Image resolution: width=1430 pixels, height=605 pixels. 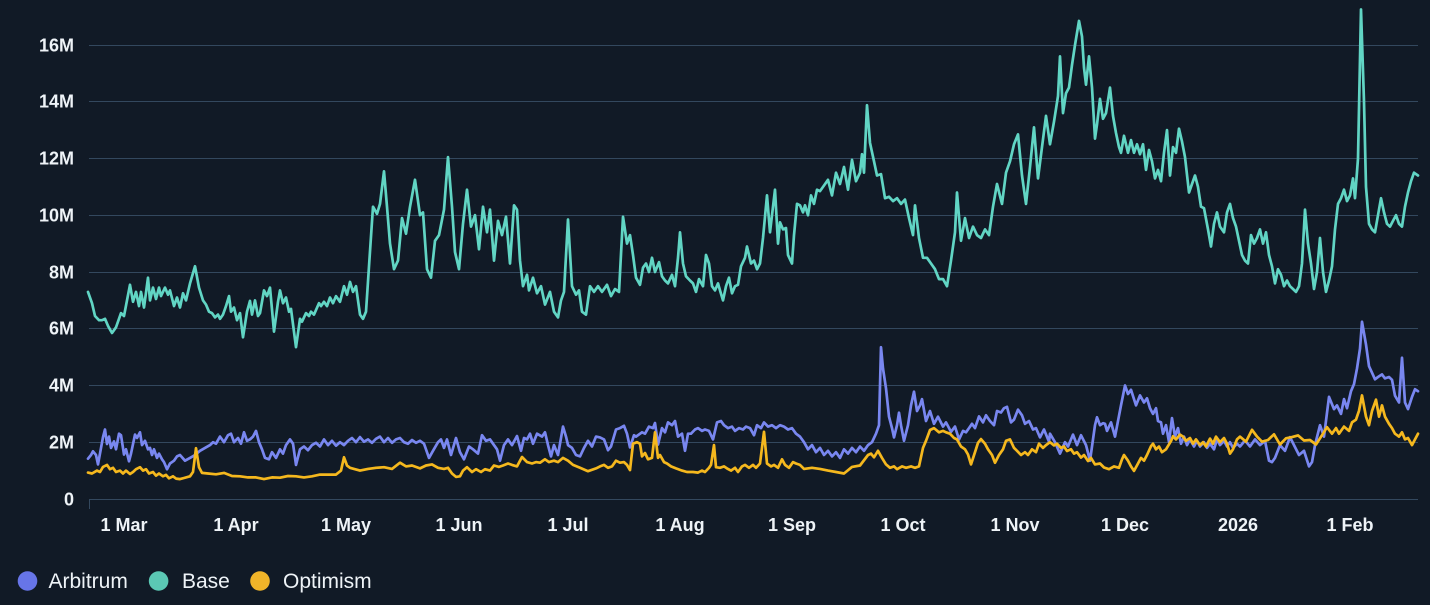 I want to click on svg-text: 1 Jun, so click(x=458, y=525).